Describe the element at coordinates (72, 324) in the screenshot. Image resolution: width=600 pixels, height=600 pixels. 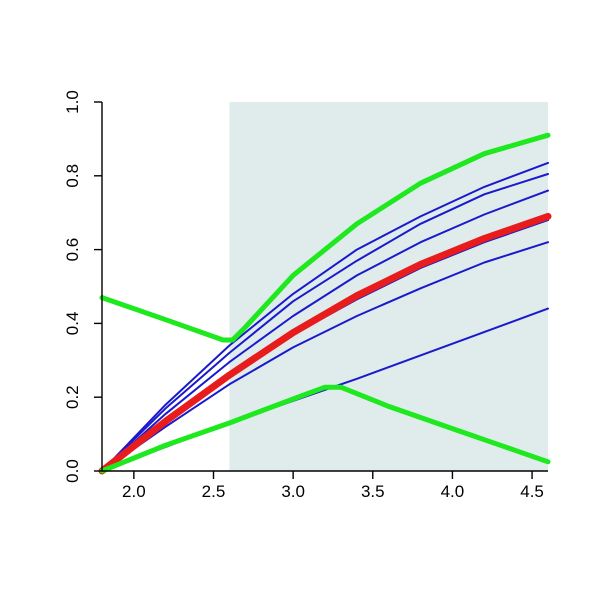
I see `y-tick-label: 0.4` at that location.